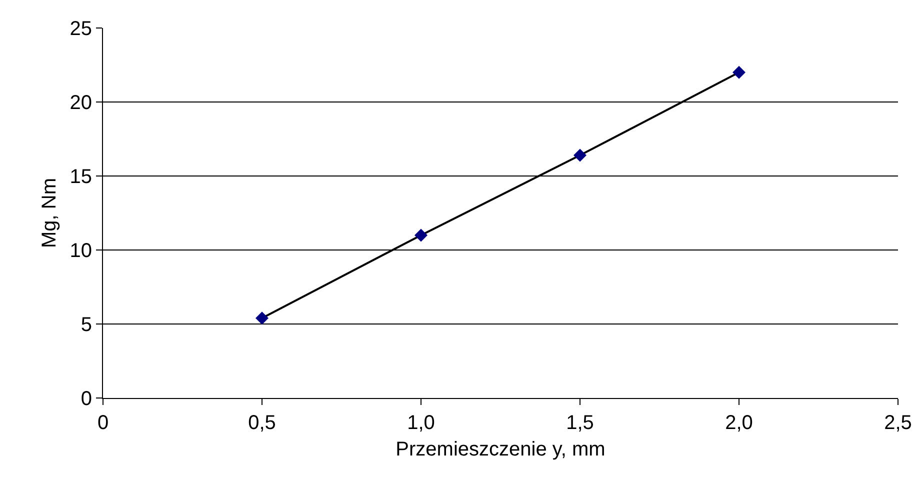  What do you see at coordinates (103, 423) in the screenshot?
I see `x-tick-label: 0` at bounding box center [103, 423].